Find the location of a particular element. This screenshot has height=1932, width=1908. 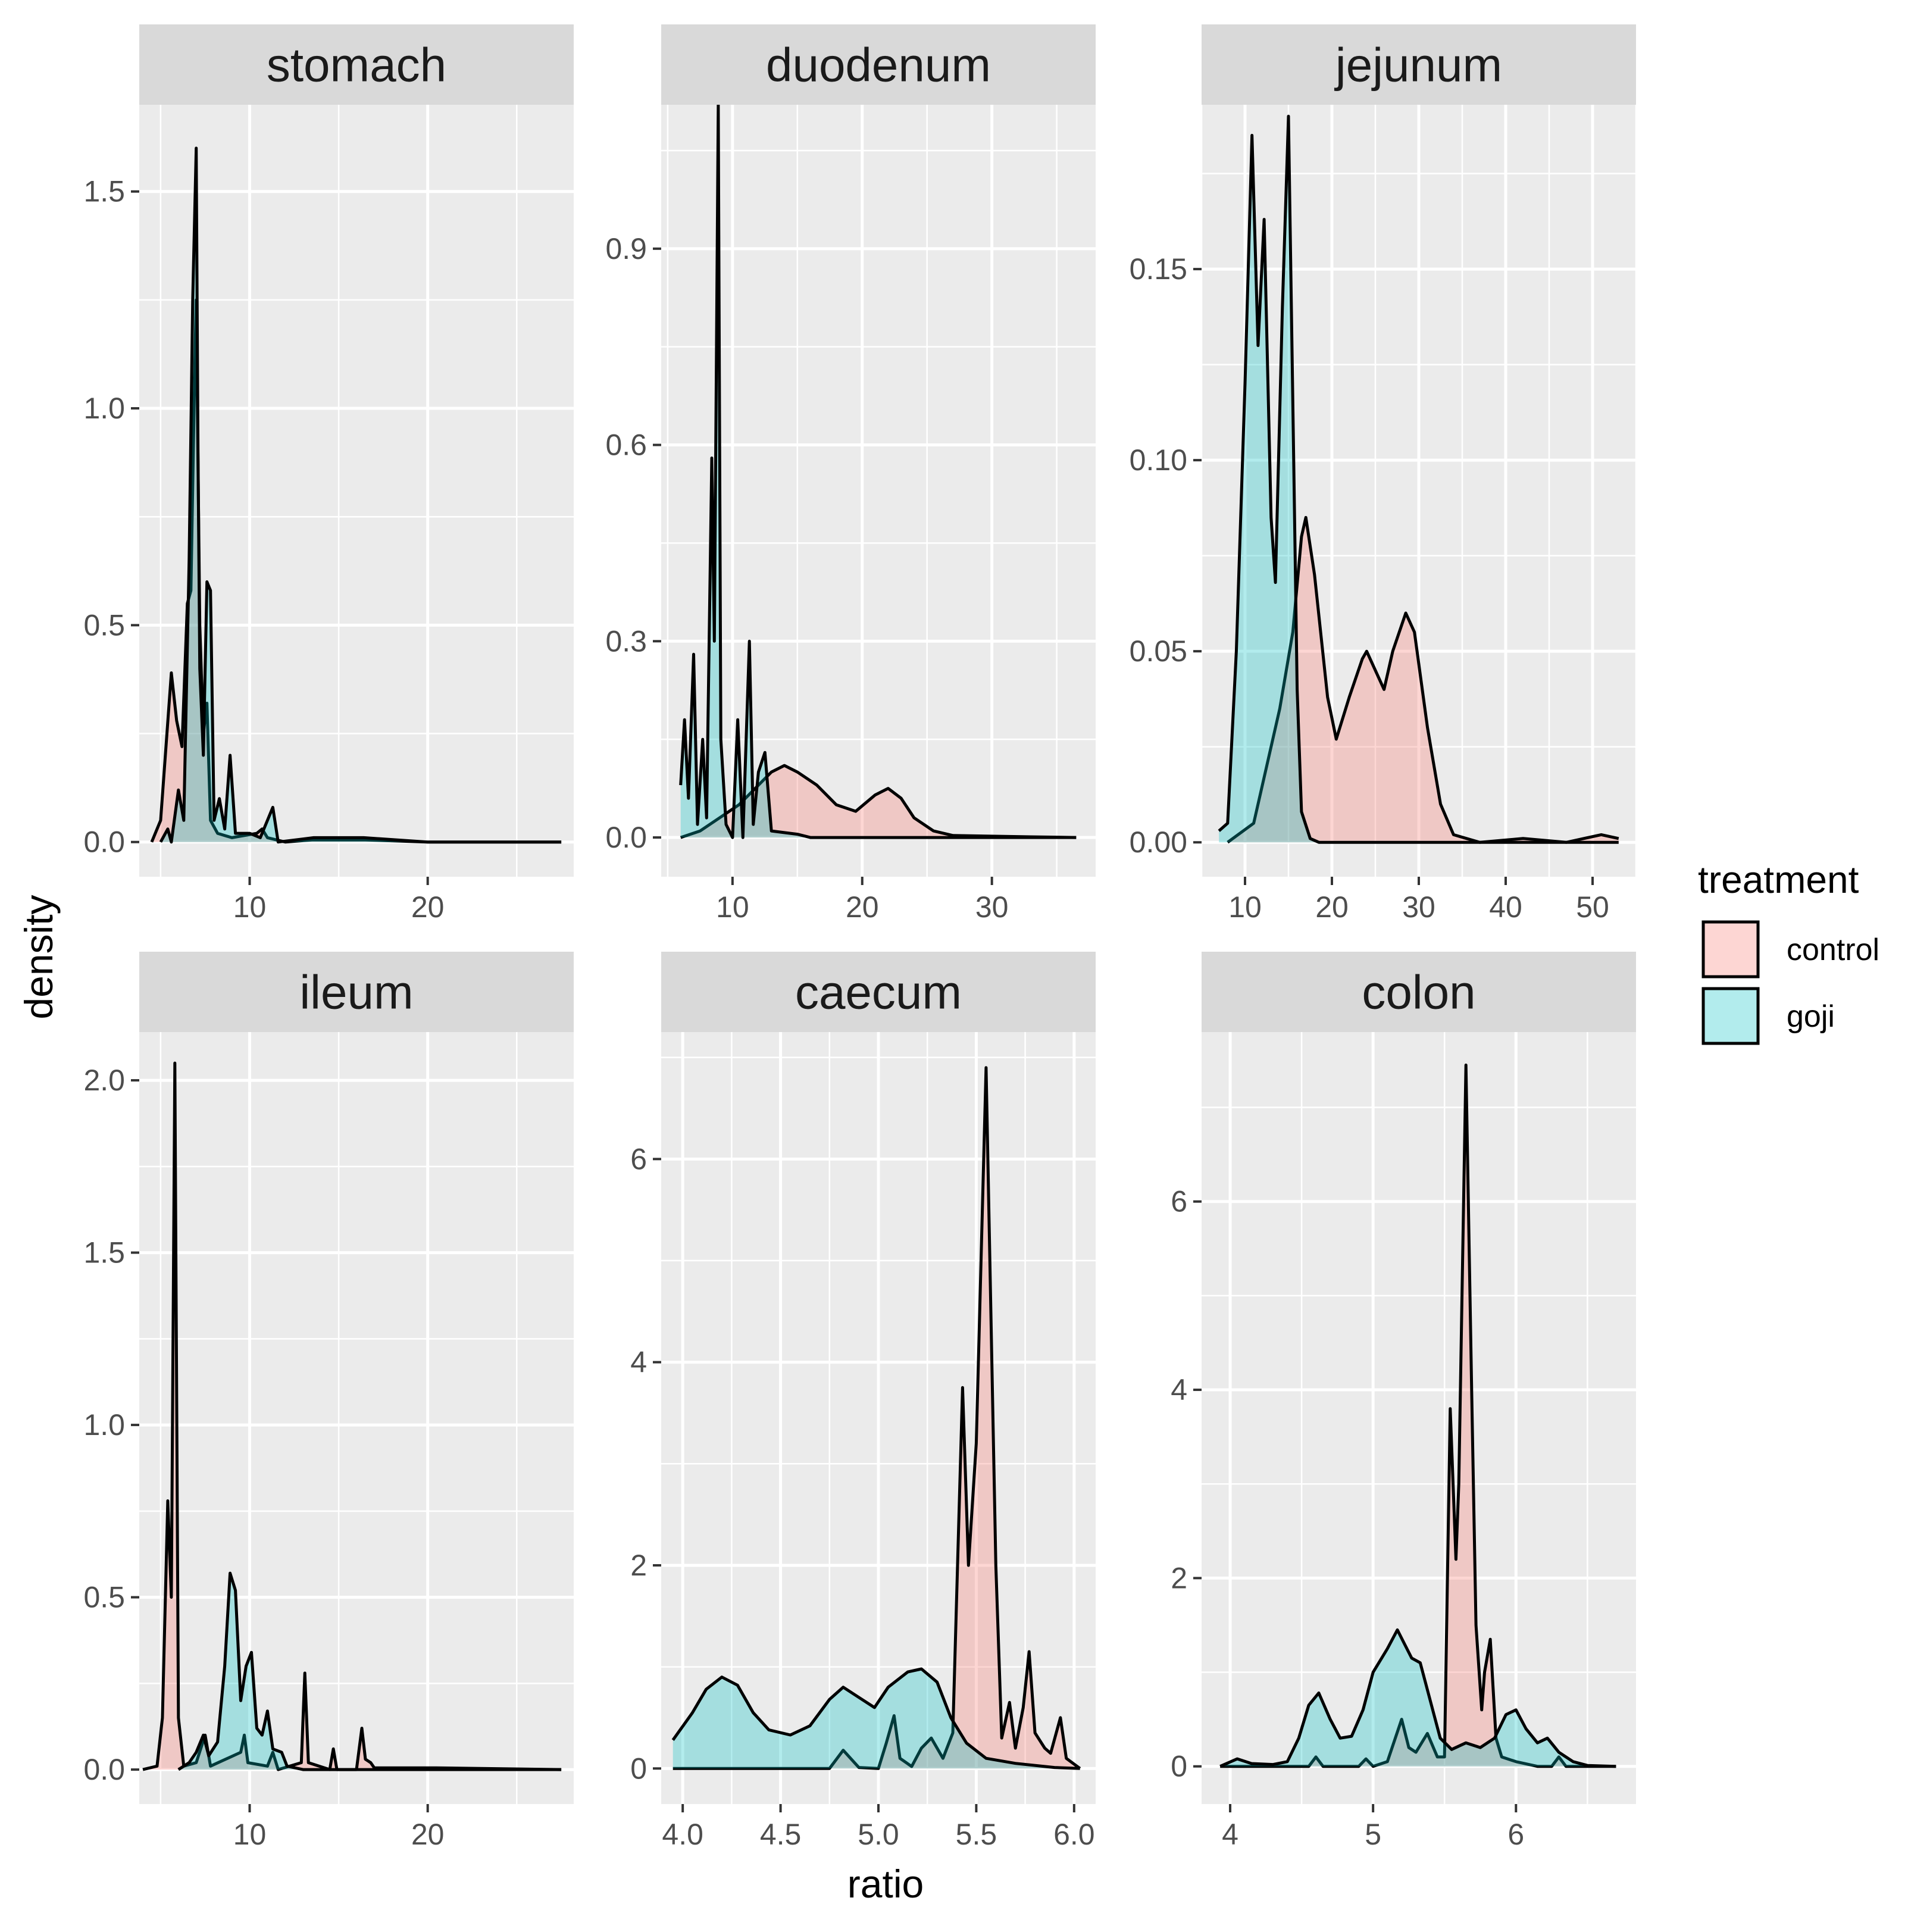

facet-colon: colon 4 5 6 0 2 4 6 is located at coordinates (1403, 1401).